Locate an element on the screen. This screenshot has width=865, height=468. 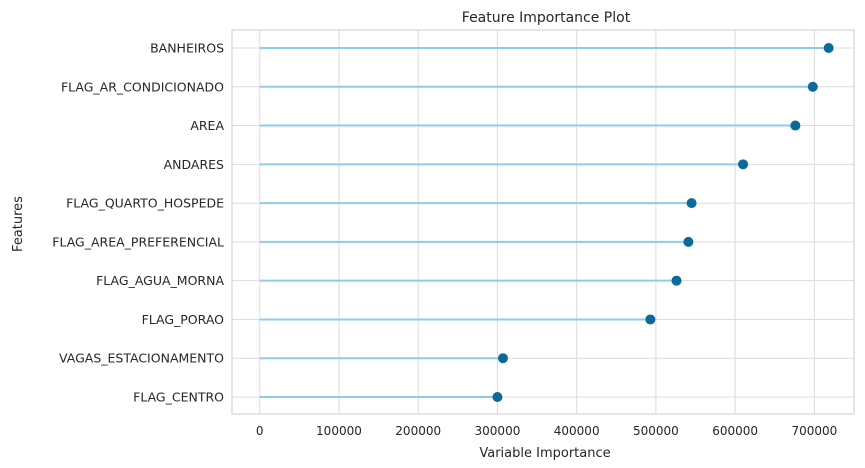
y-tick-label: FLAG_AGUA_MORNA is located at coordinates (160, 280).